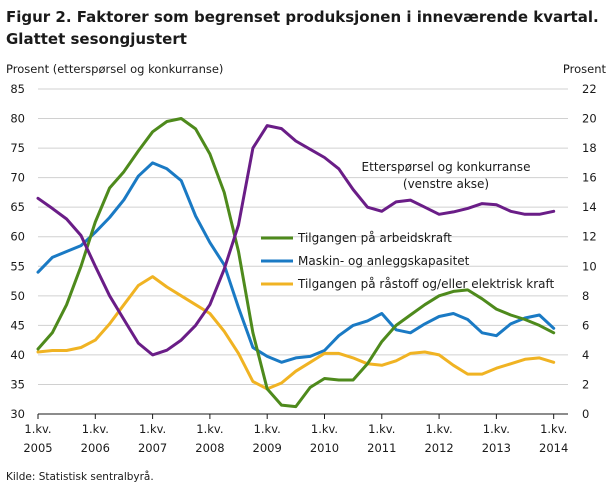 This screenshot has width=612, height=487. Describe the element at coordinates (17, 251) in the screenshot. I see `left-y-ticks: 30 35 40 45 50 55 60 65 70 75 80 85` at that location.